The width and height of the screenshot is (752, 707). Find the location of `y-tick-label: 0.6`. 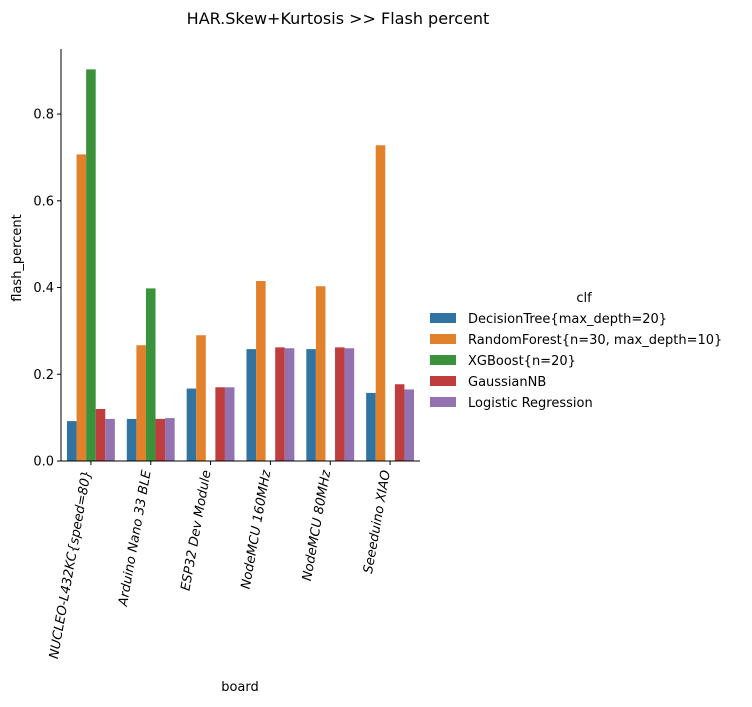

y-tick-label: 0.6 is located at coordinates (43, 201).